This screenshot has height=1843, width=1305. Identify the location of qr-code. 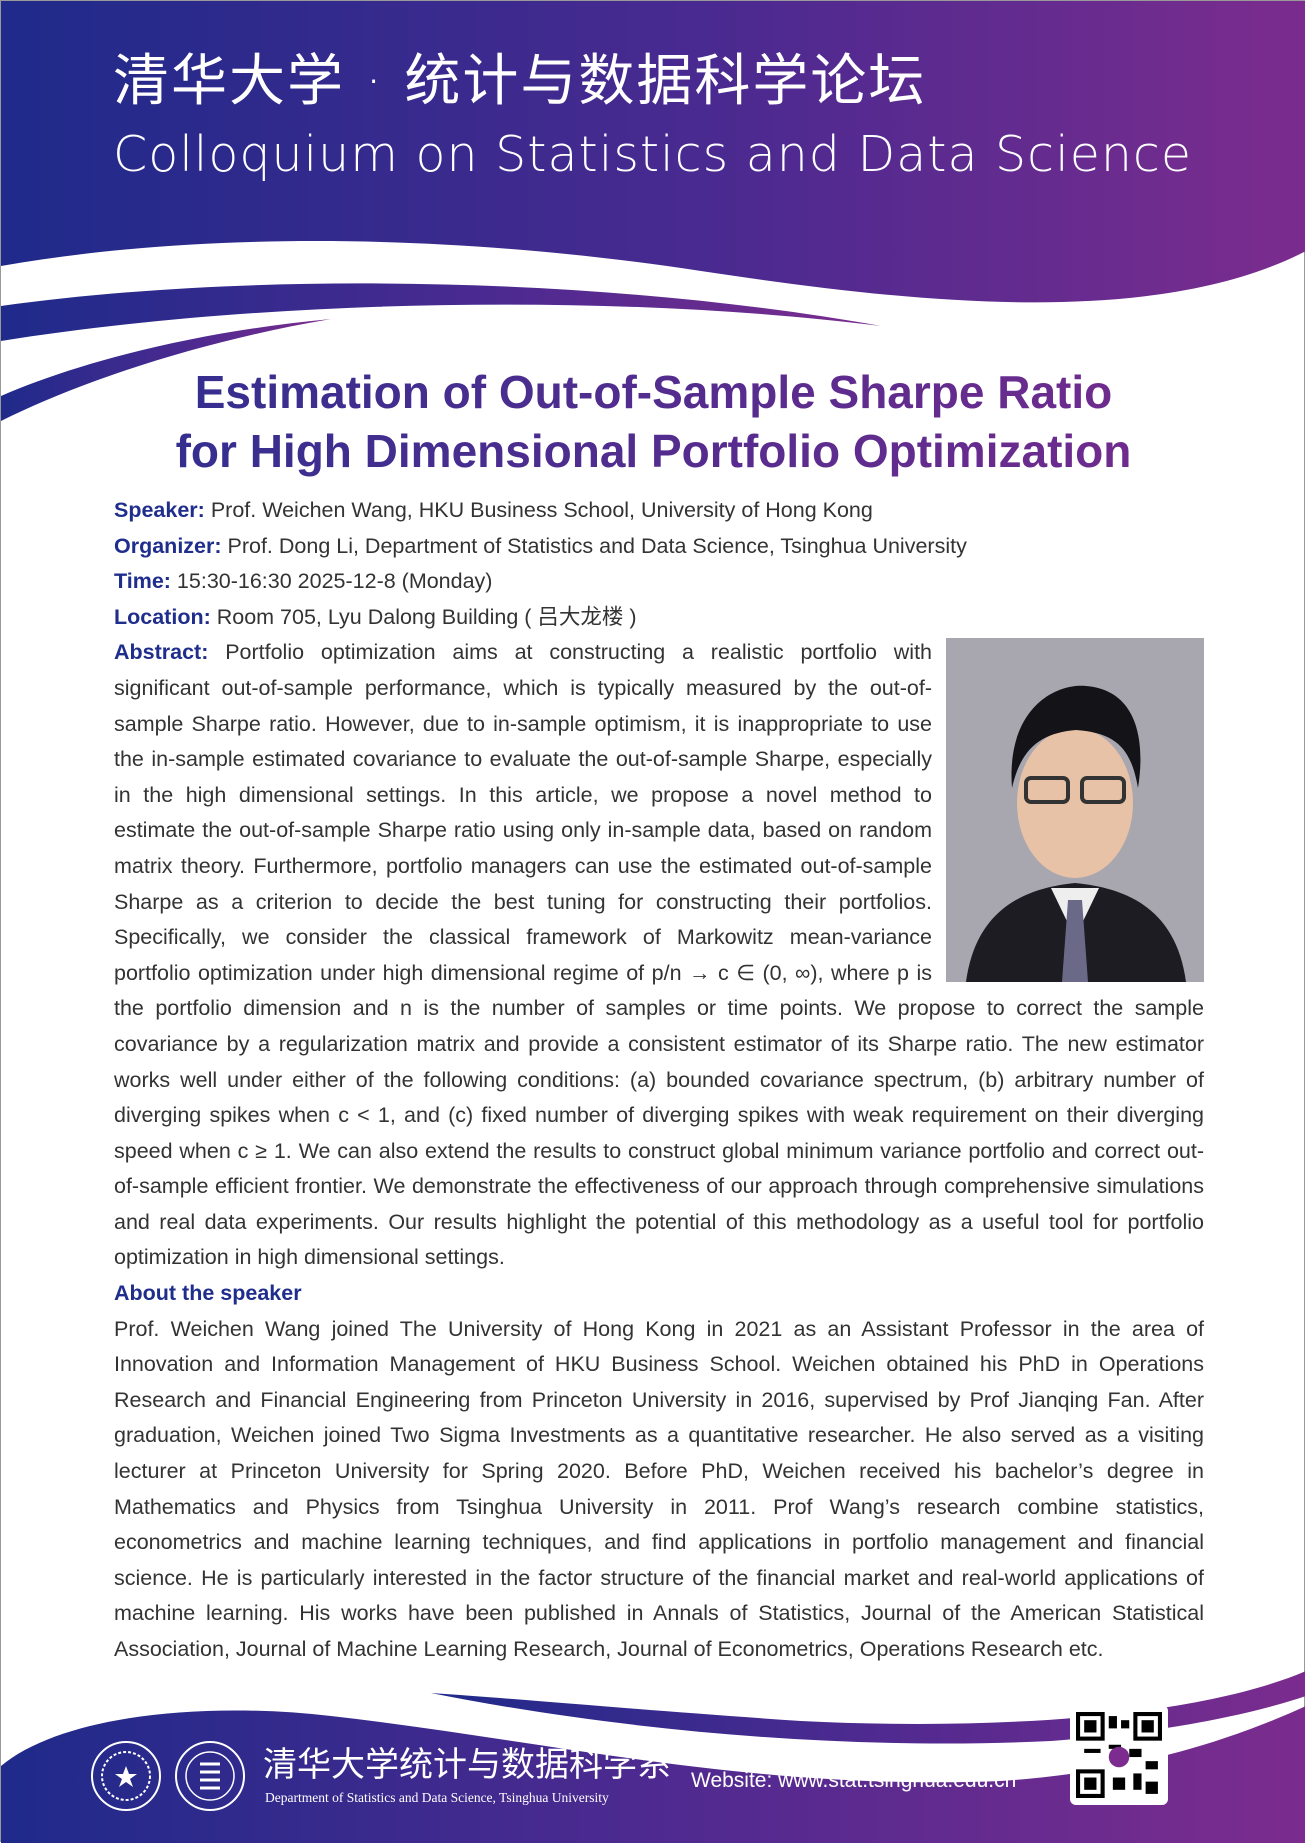
(1119, 1755).